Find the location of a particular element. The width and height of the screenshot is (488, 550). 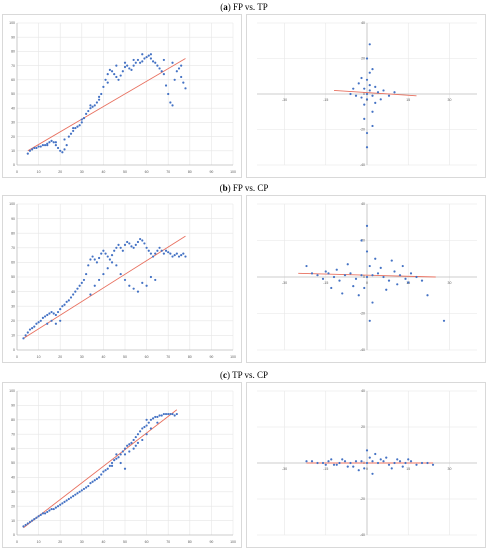

chart4-ytick-8: 80 is located at coordinates (13, 420).